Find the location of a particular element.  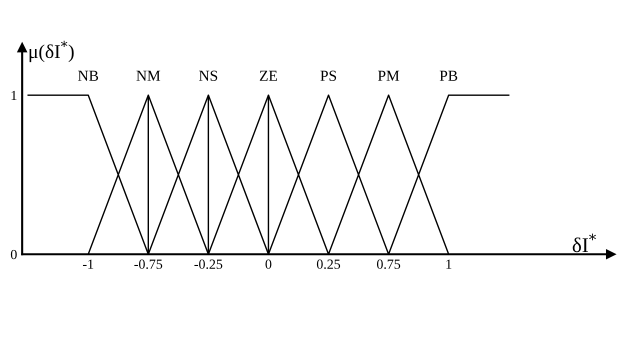

x-tick-label: 1 is located at coordinates (449, 264).